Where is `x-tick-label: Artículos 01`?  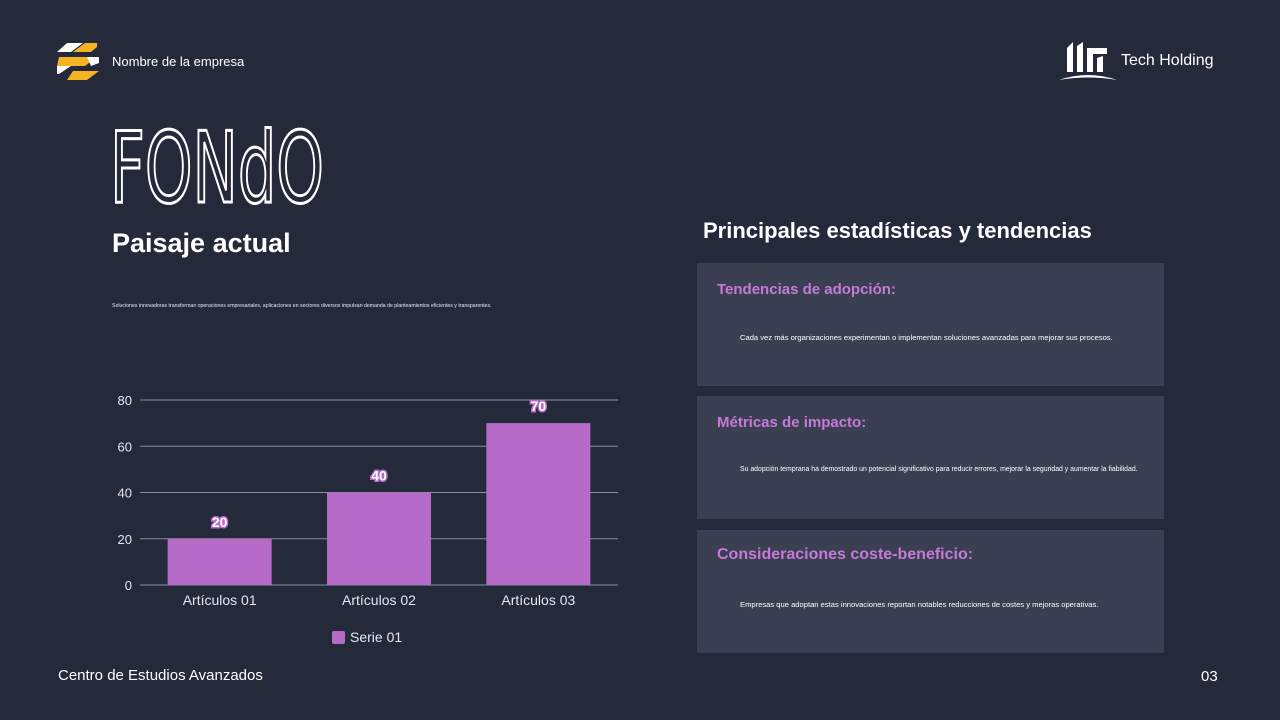 x-tick-label: Artículos 01 is located at coordinates (220, 600).